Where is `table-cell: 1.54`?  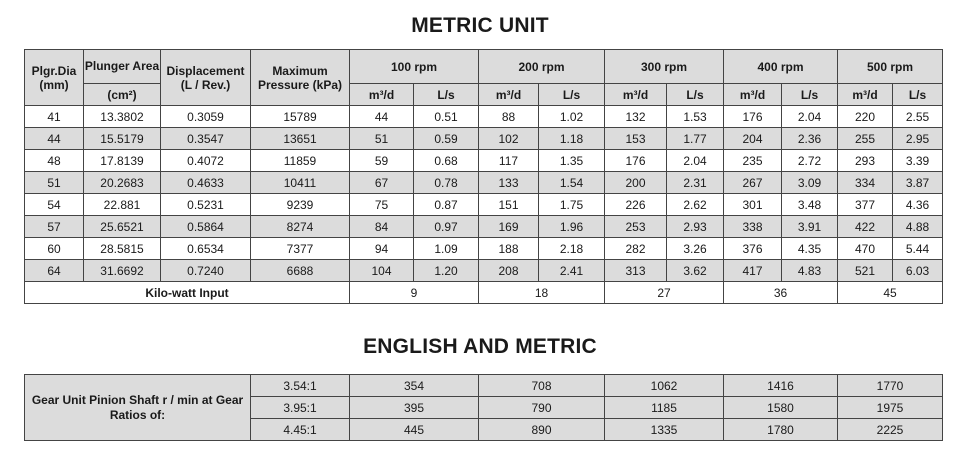 table-cell: 1.54 is located at coordinates (571, 182).